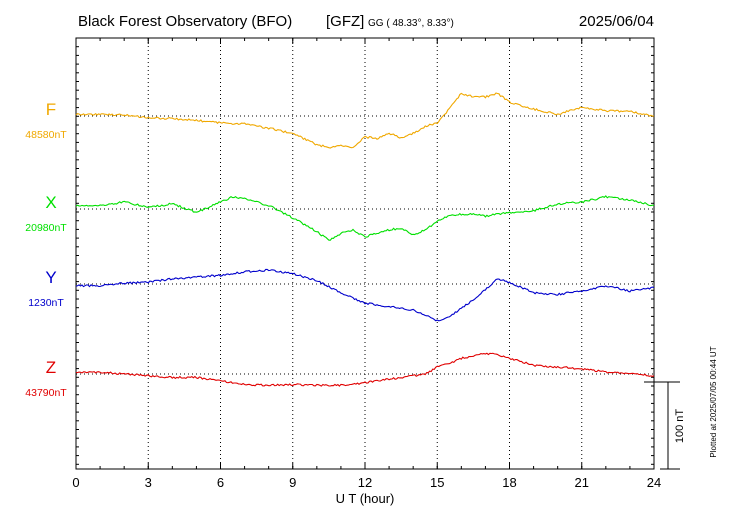 This screenshot has width=730, height=520. I want to click on baseline-label-y: 1230nT, so click(46, 303).